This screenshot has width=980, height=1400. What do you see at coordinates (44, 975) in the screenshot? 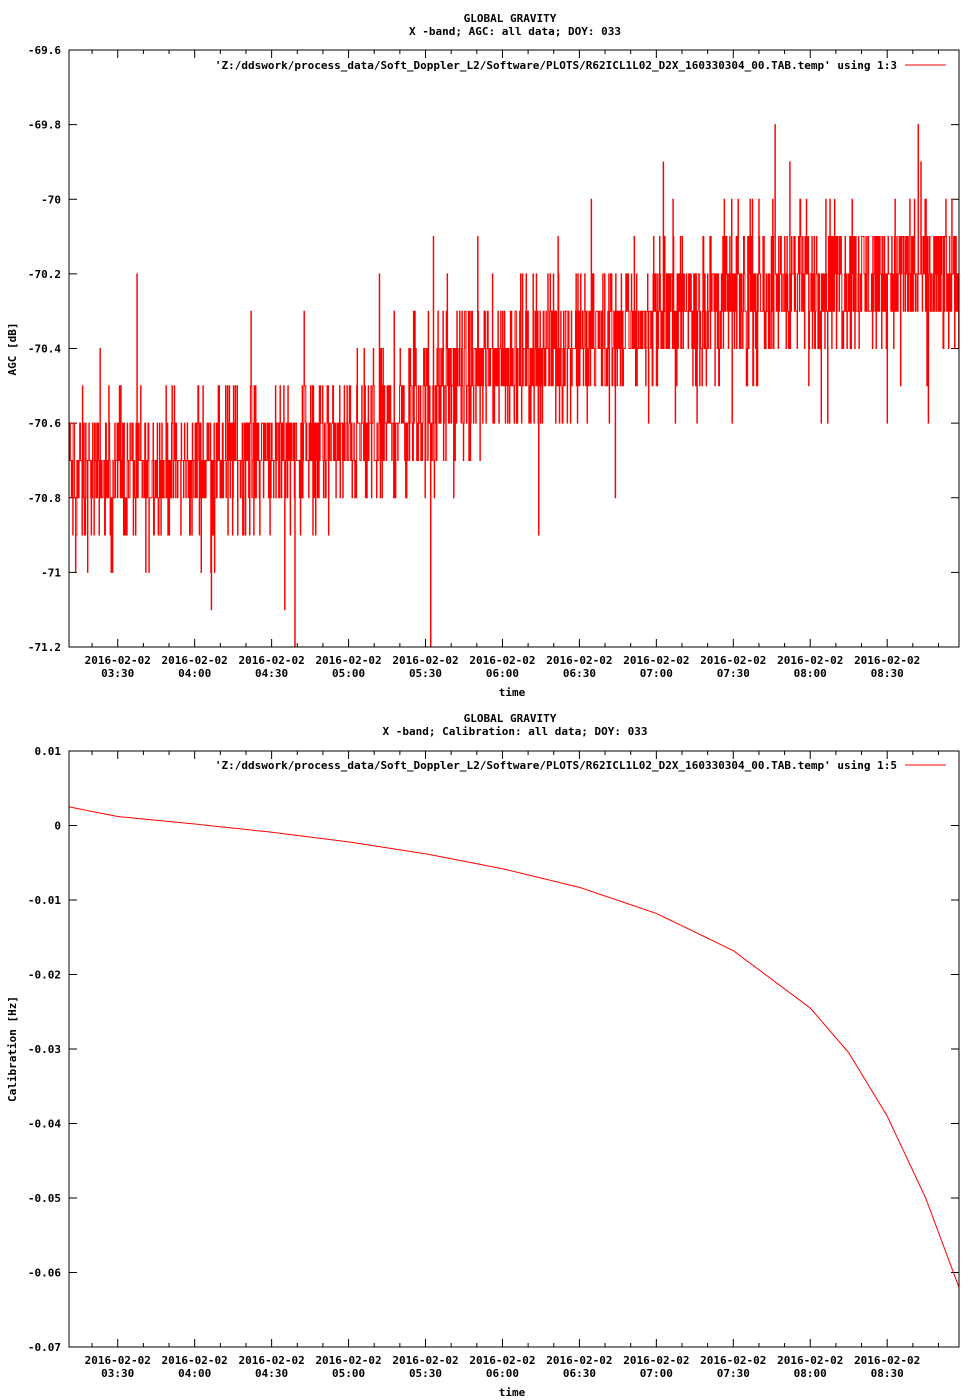
I see `y-tick-label: -0.02` at bounding box center [44, 975].